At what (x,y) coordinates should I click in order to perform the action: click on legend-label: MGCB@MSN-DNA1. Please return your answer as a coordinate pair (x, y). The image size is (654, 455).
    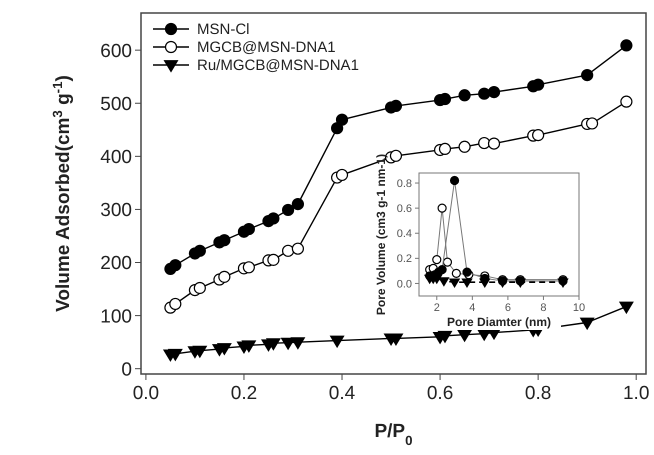
    Looking at the image, I should click on (266, 47).